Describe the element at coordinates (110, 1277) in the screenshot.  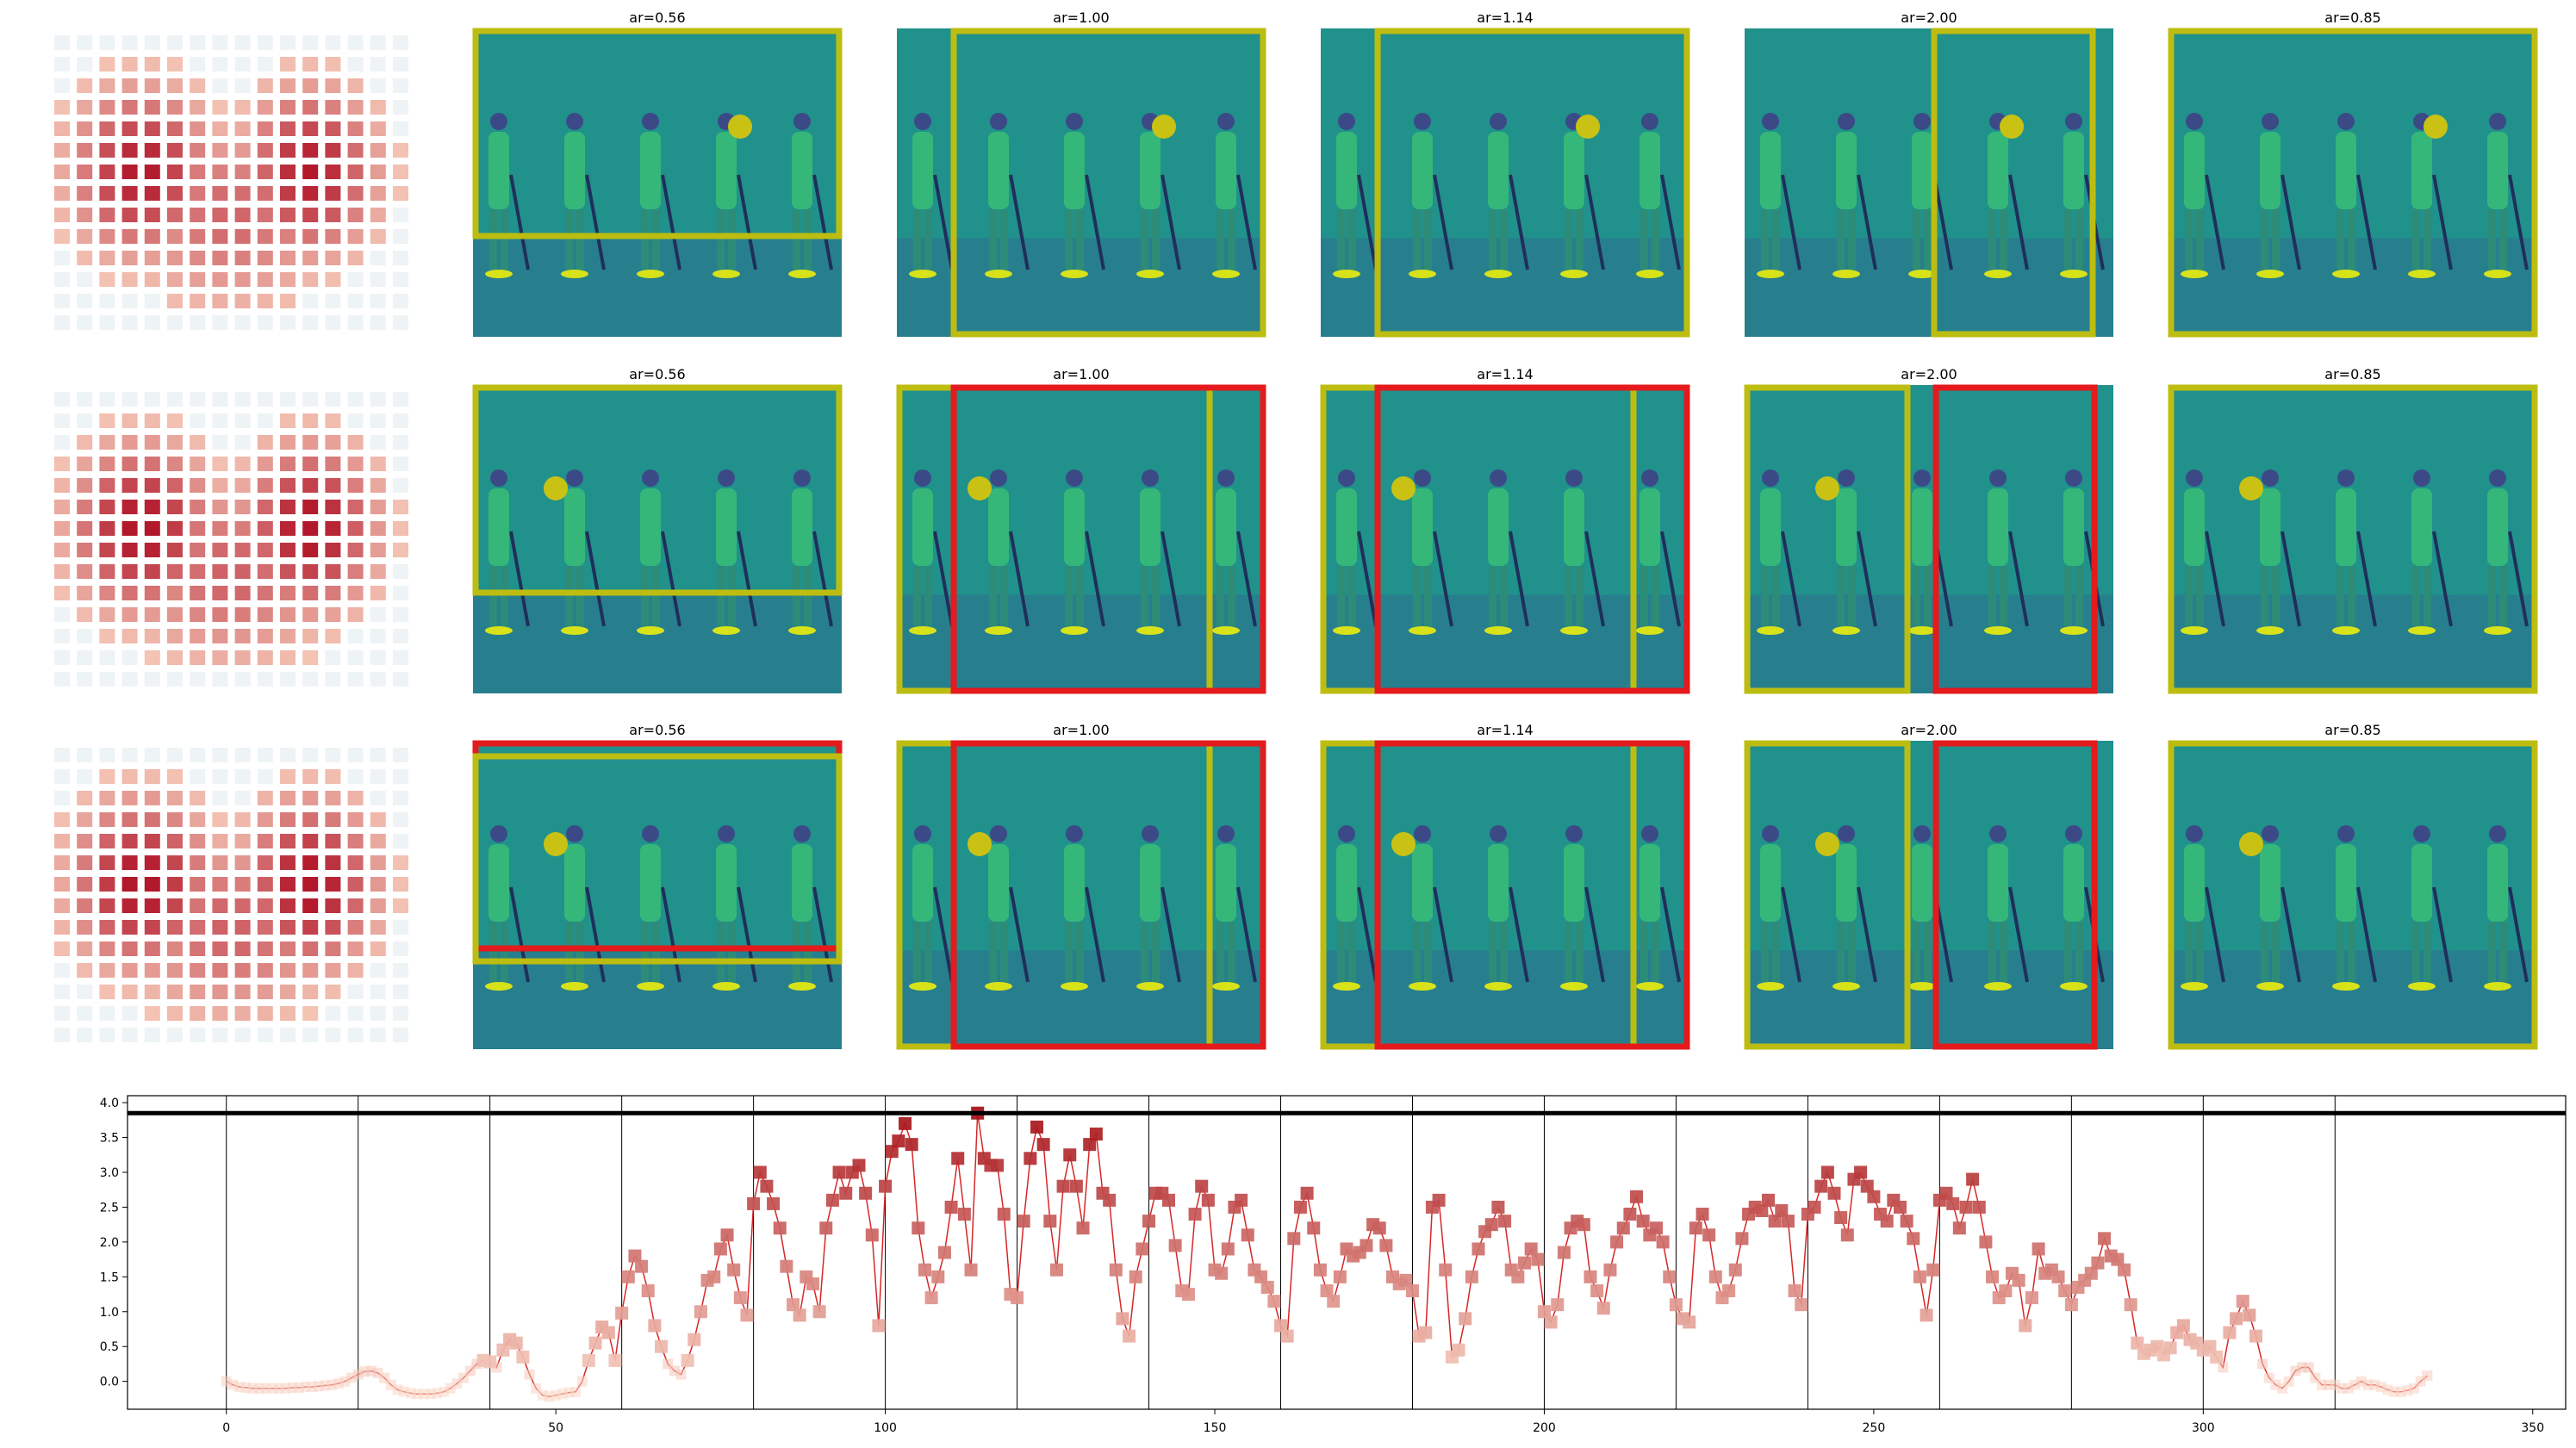
I see `y-tick-label: 1.5` at that location.